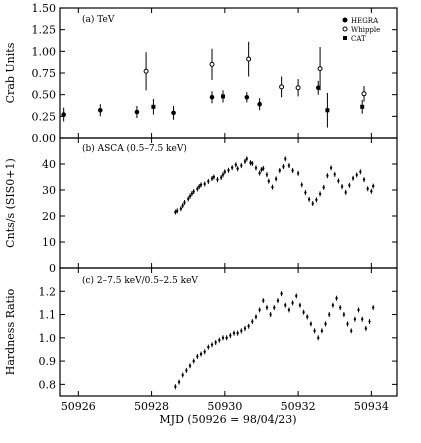 The height and width of the screenshot is (443, 421). What do you see at coordinates (49, 242) in the screenshot?
I see `y-tick-label: 10` at bounding box center [49, 242].